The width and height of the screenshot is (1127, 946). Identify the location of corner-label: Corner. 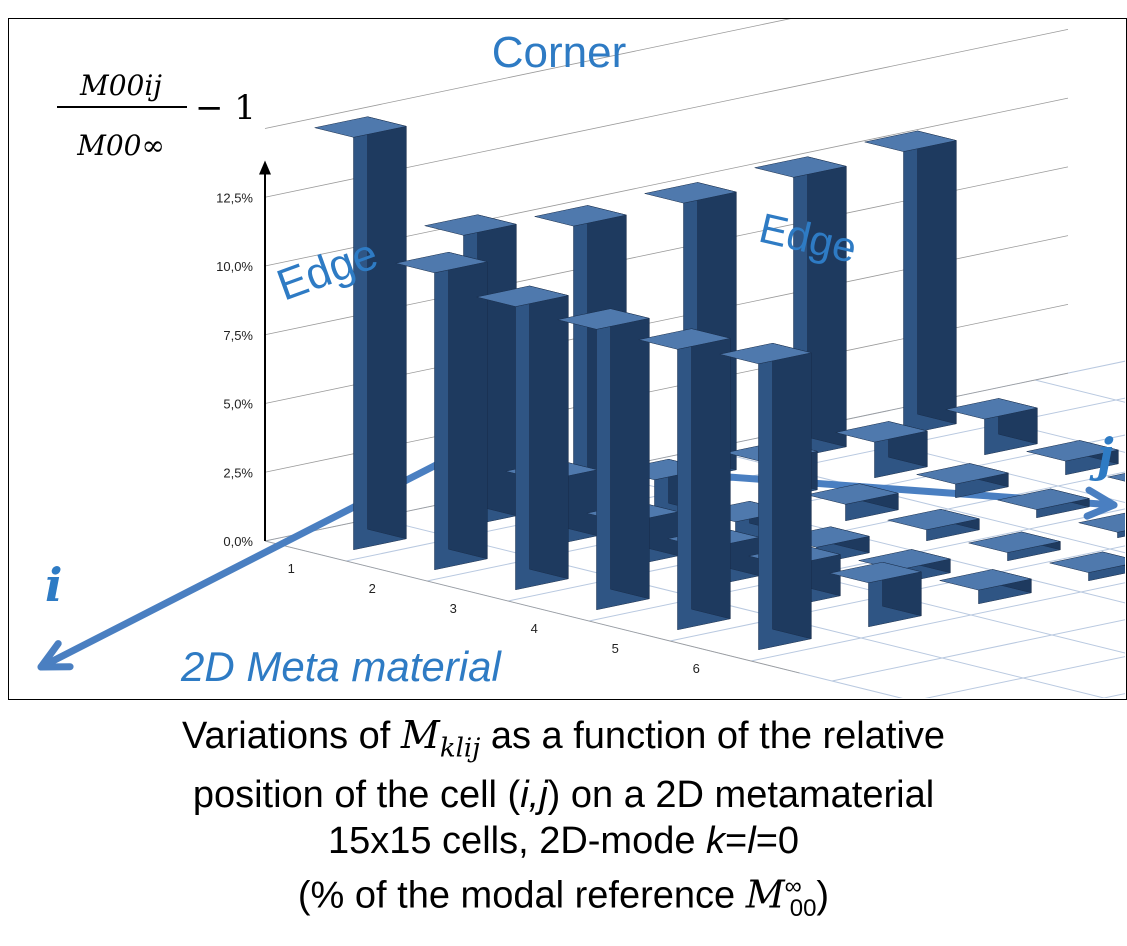
(559, 52).